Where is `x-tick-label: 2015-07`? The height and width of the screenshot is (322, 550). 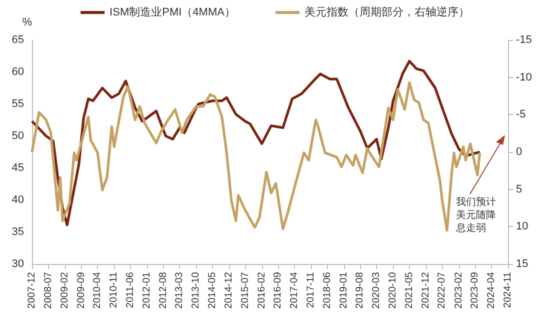
x-tick-label: 2015-07 is located at coordinates (245, 290).